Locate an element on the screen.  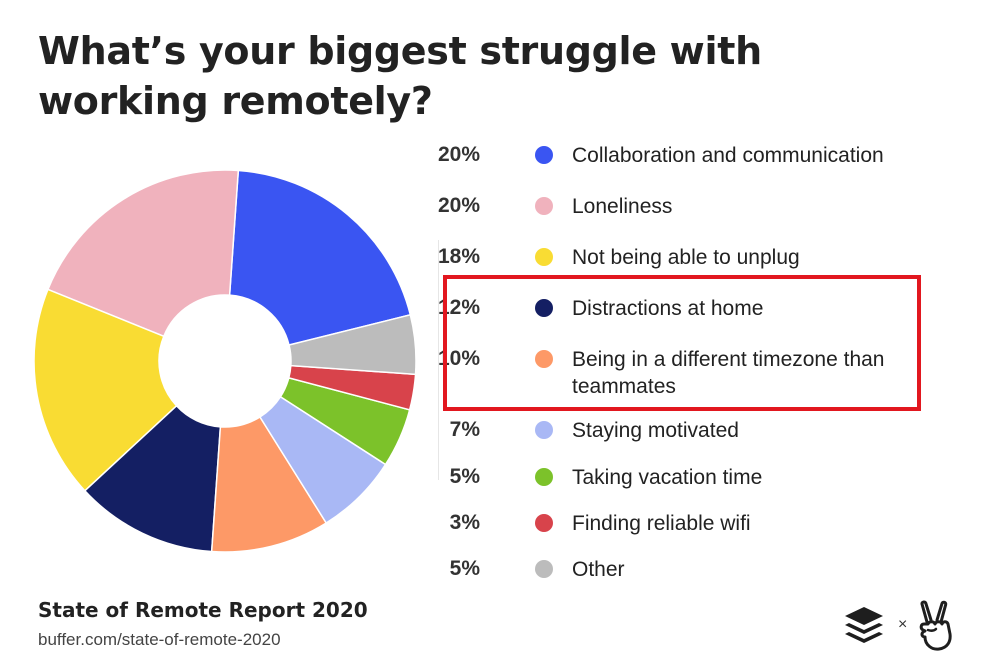
legend-label: Not being able to unplug is located at coordinates (686, 257).